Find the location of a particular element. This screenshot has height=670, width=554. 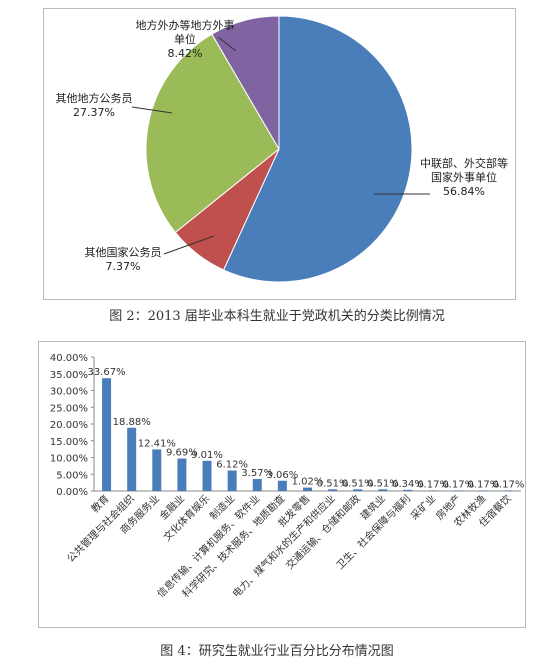

y-tick-label: 40.00% is located at coordinates (69, 358).